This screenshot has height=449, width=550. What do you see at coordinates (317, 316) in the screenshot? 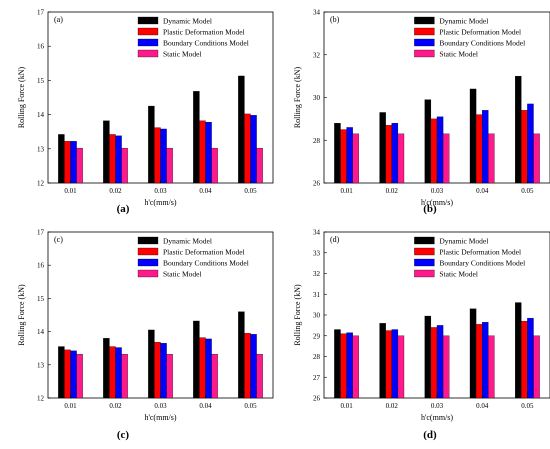
I see `y-tick-label: 30` at bounding box center [317, 316].